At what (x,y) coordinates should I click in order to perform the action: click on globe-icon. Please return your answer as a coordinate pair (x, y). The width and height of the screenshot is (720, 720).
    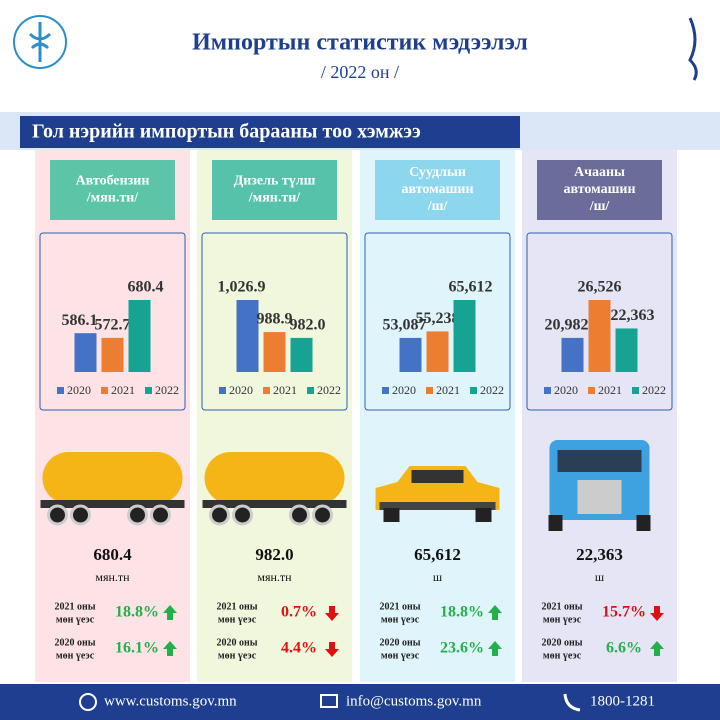
    Looking at the image, I should click on (88, 702).